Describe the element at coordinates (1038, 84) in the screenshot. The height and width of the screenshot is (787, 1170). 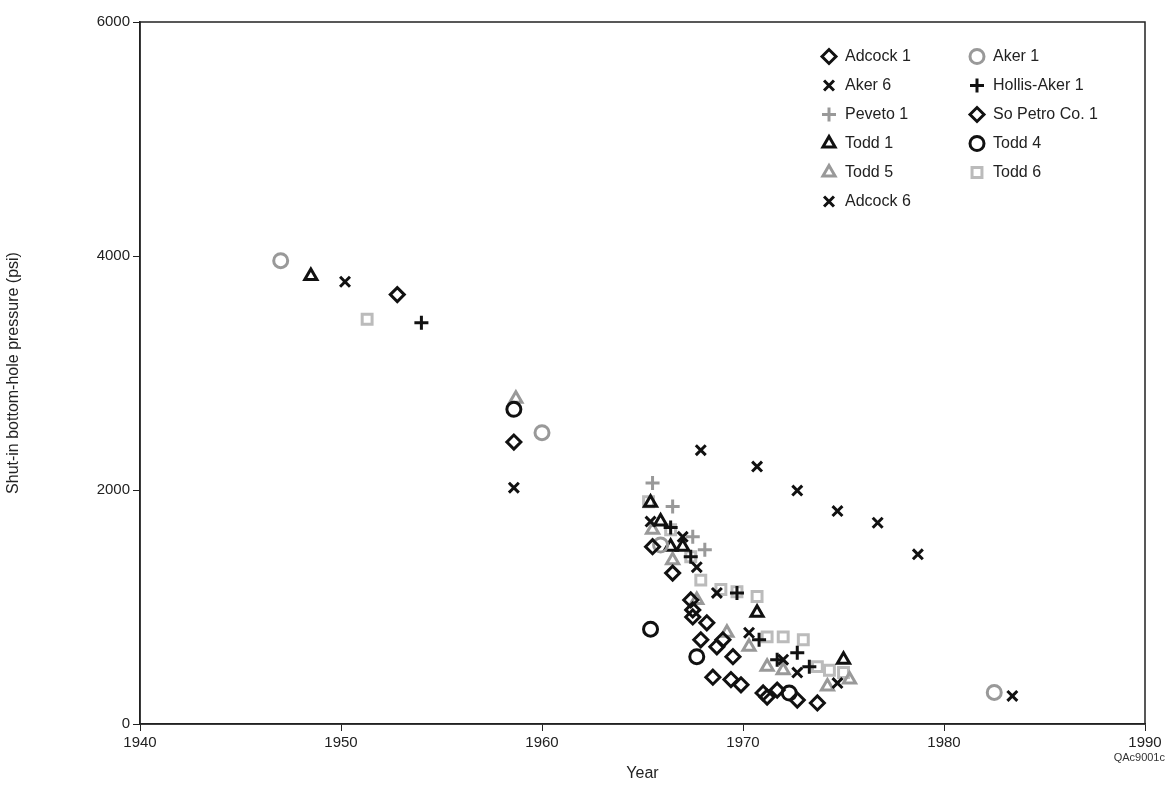
I see `legend-label: Hollis-Aker 1` at that location.